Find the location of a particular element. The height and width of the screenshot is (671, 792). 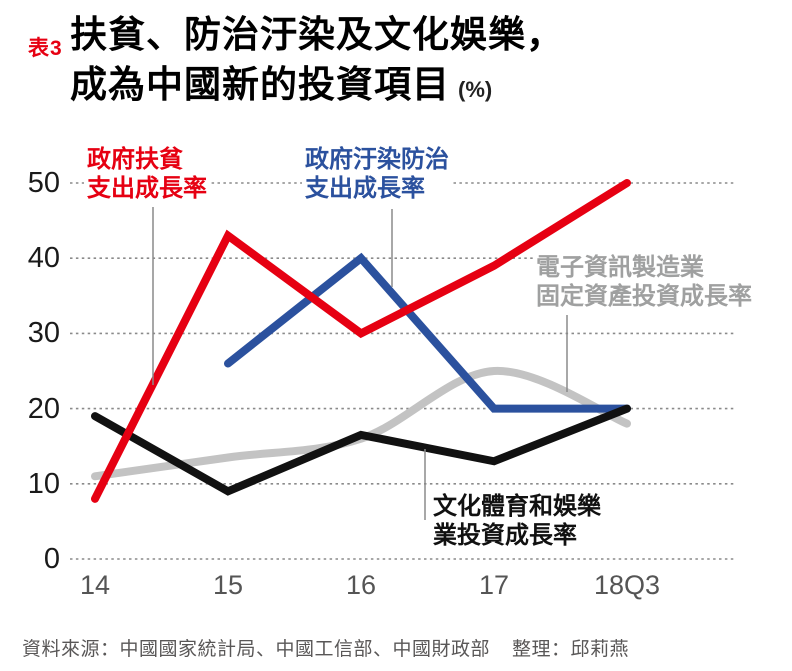

y-axis-label-30: 30 is located at coordinates (43, 333).